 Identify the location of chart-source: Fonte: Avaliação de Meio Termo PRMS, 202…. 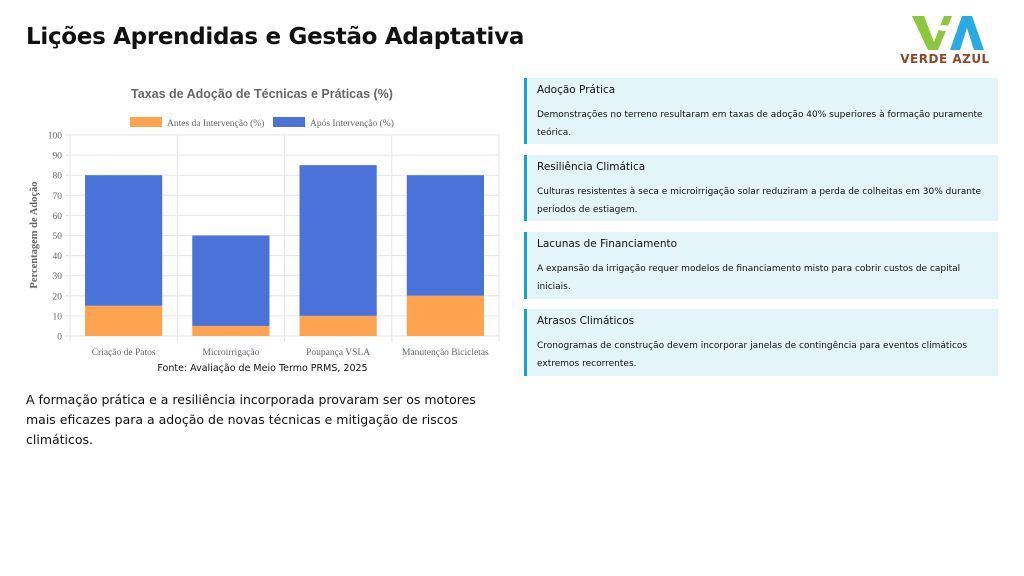
(262, 368).